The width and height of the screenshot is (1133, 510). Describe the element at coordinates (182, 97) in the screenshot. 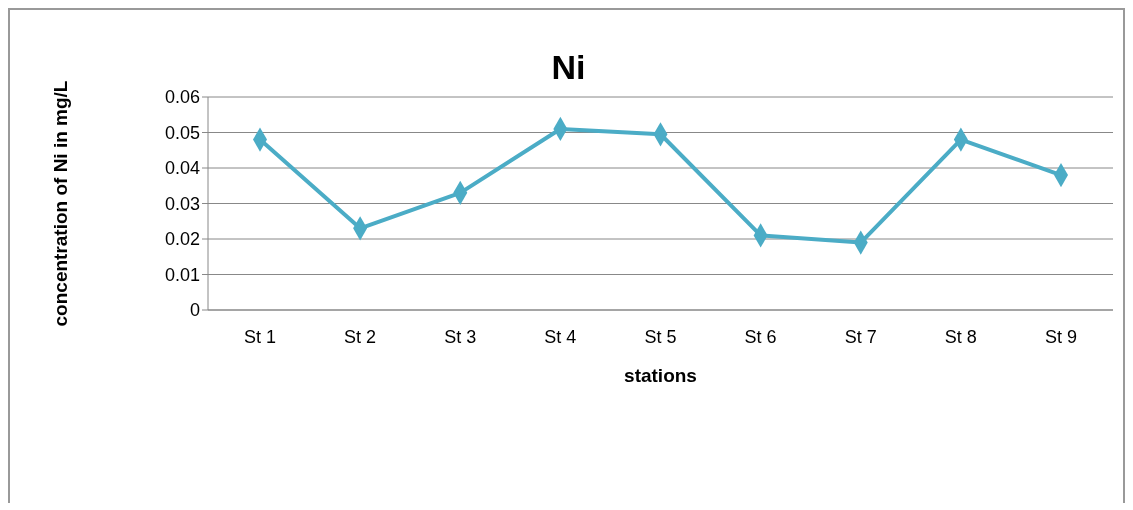

I see `y-tick-label: 0.06` at that location.